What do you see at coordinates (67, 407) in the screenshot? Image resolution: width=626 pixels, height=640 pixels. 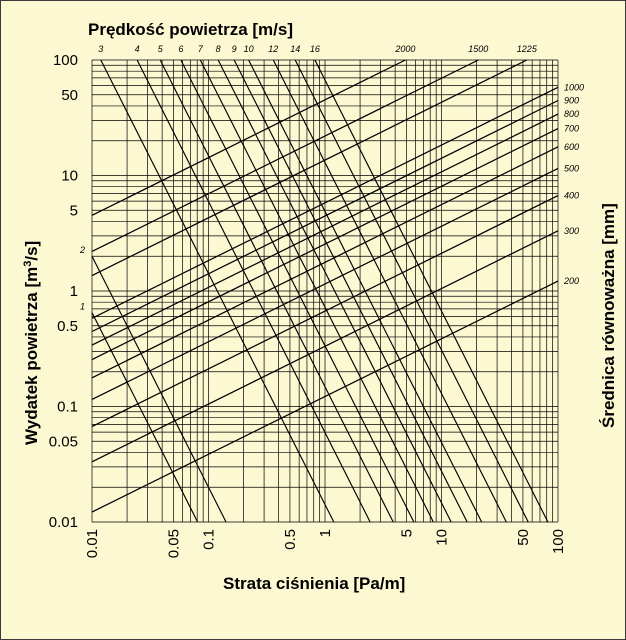 I see `y-tick-label: 0.1` at bounding box center [67, 407].